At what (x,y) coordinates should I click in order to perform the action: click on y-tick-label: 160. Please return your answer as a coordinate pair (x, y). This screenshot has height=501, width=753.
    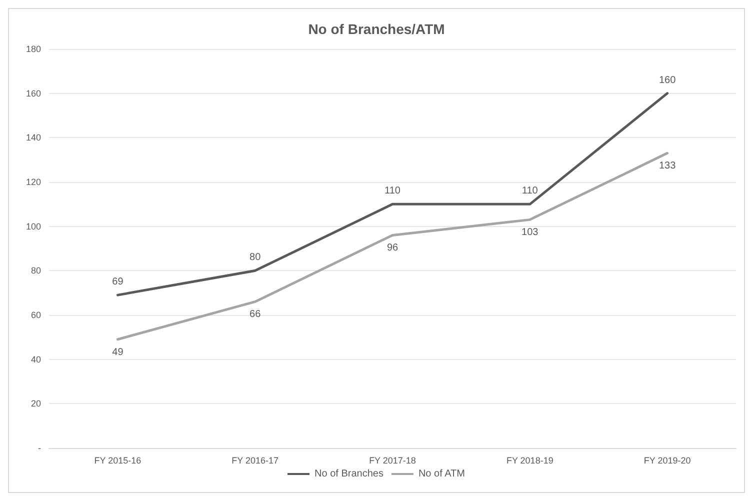
    Looking at the image, I should click on (33, 93).